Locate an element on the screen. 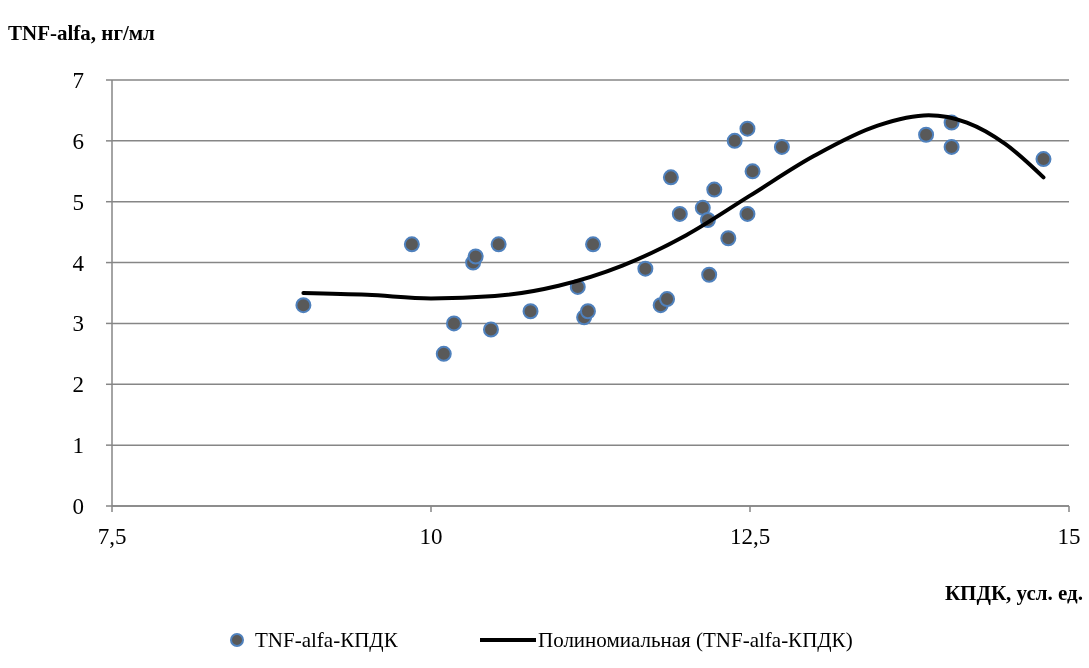 This screenshot has height=668, width=1089. x-axis-title: КПДК, усл. ед. is located at coordinates (1013, 593).